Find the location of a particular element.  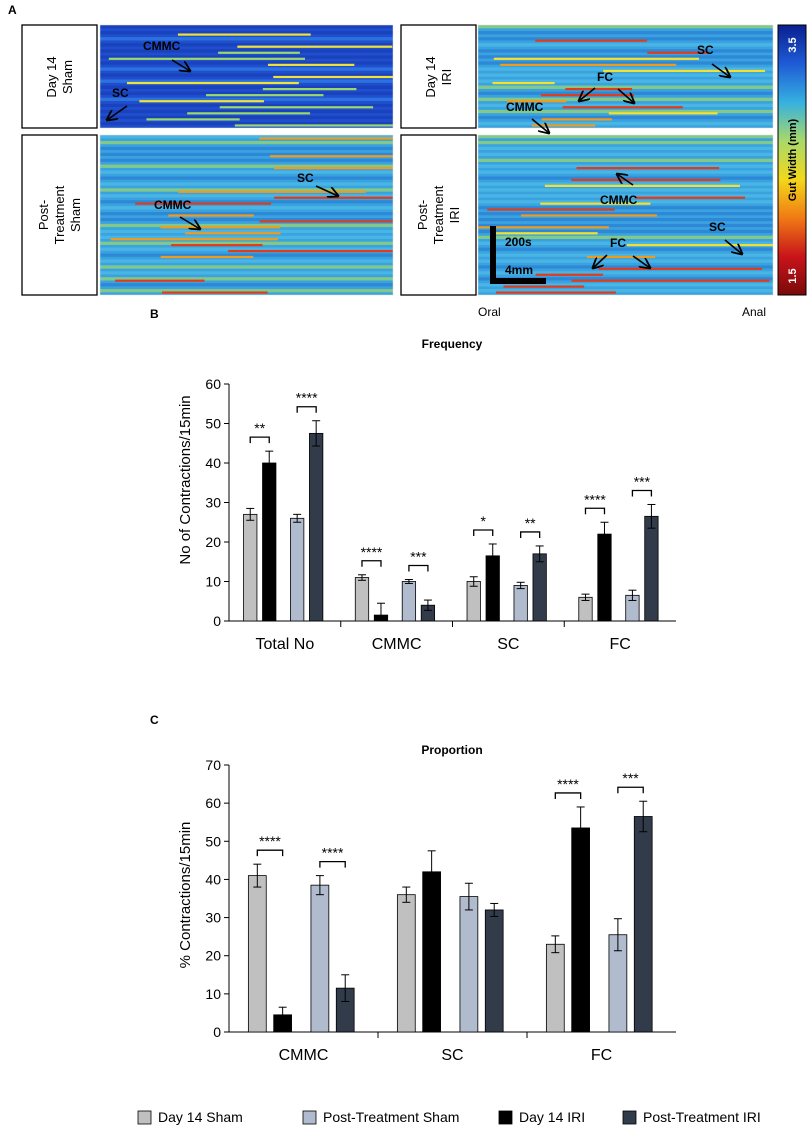

annotation-sc: SC is located at coordinates (120, 93).